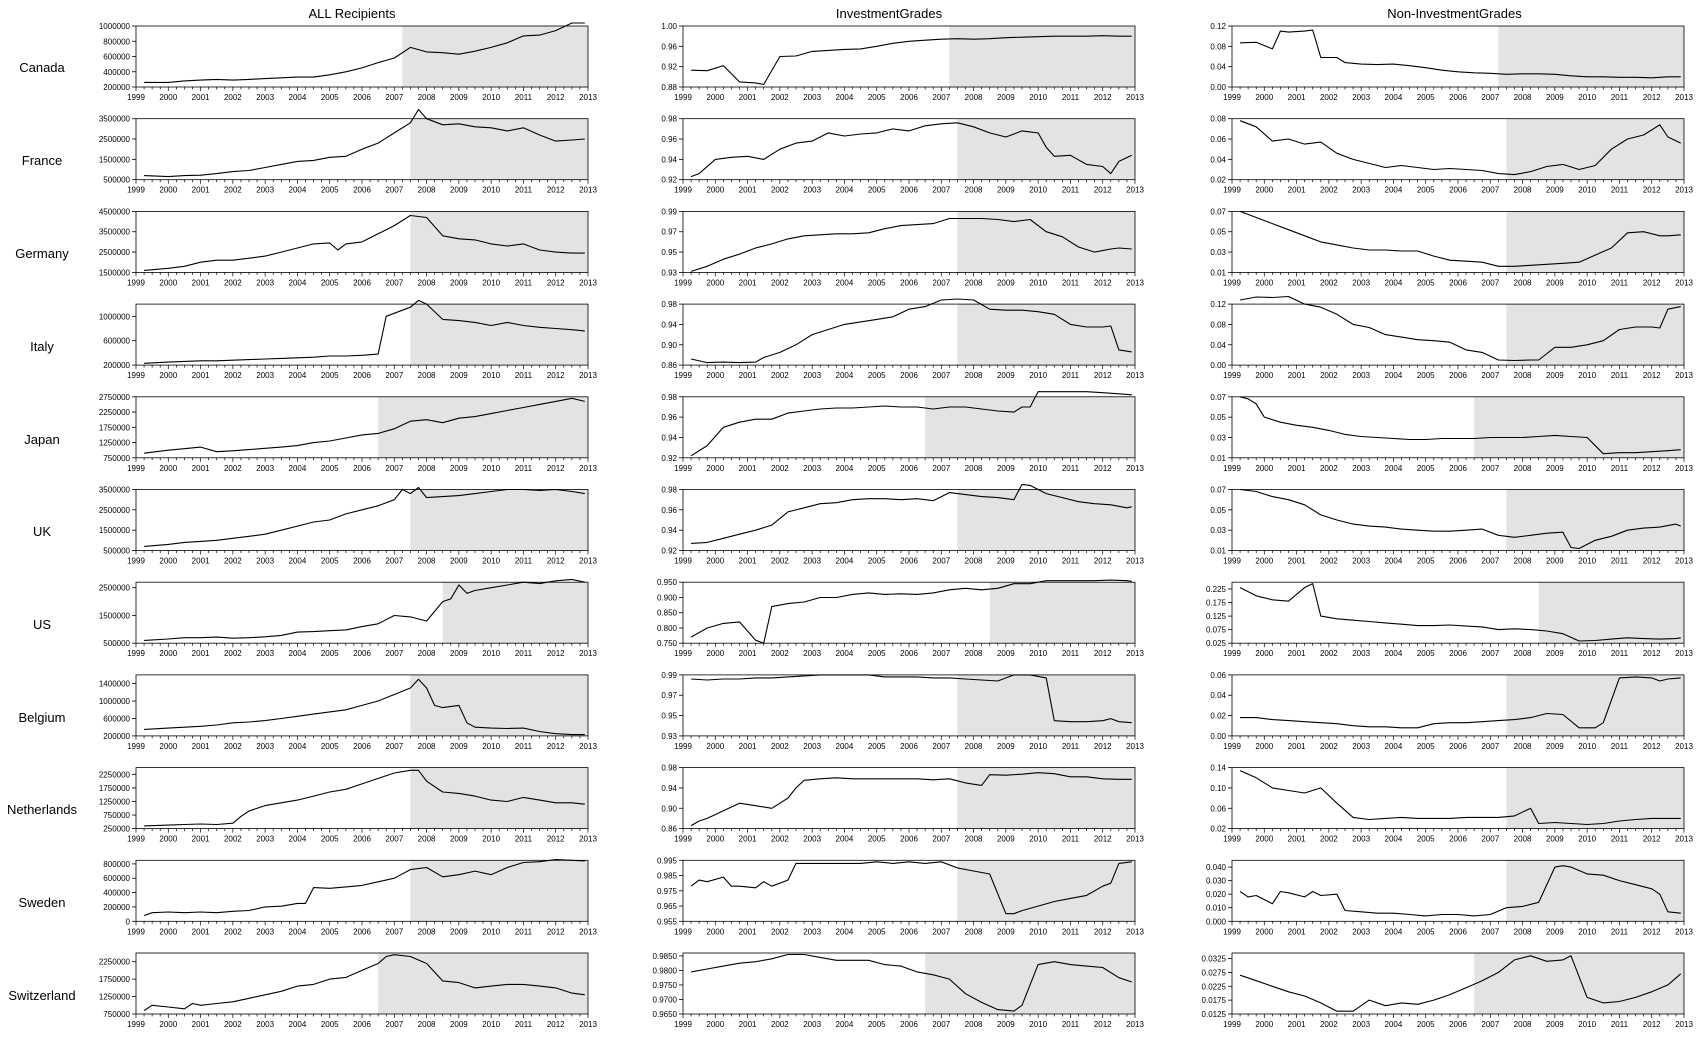  I want to click on series-line-italy-all-recipients, so click(364, 331).